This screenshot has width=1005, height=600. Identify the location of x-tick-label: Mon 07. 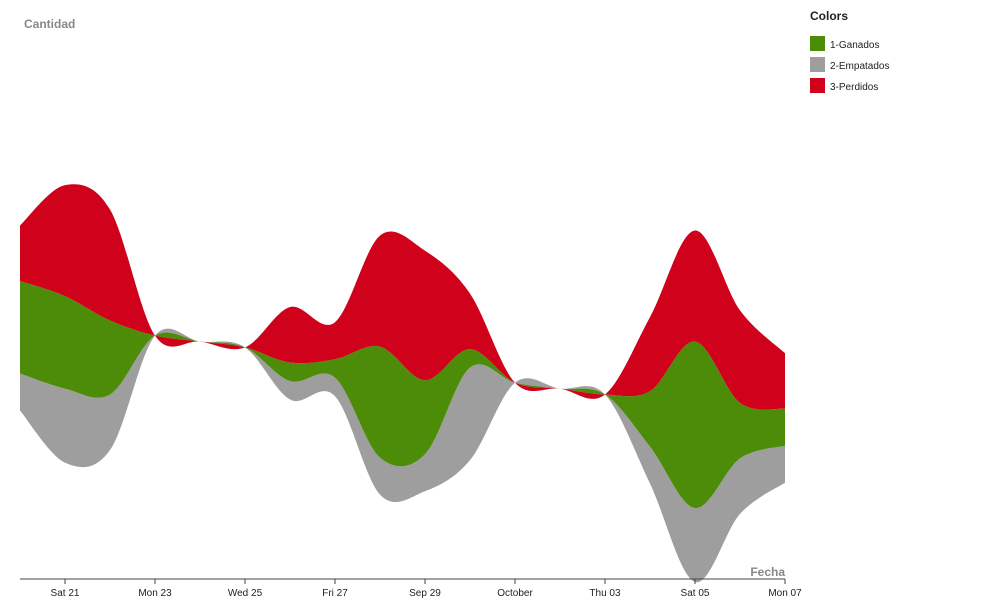
(785, 593).